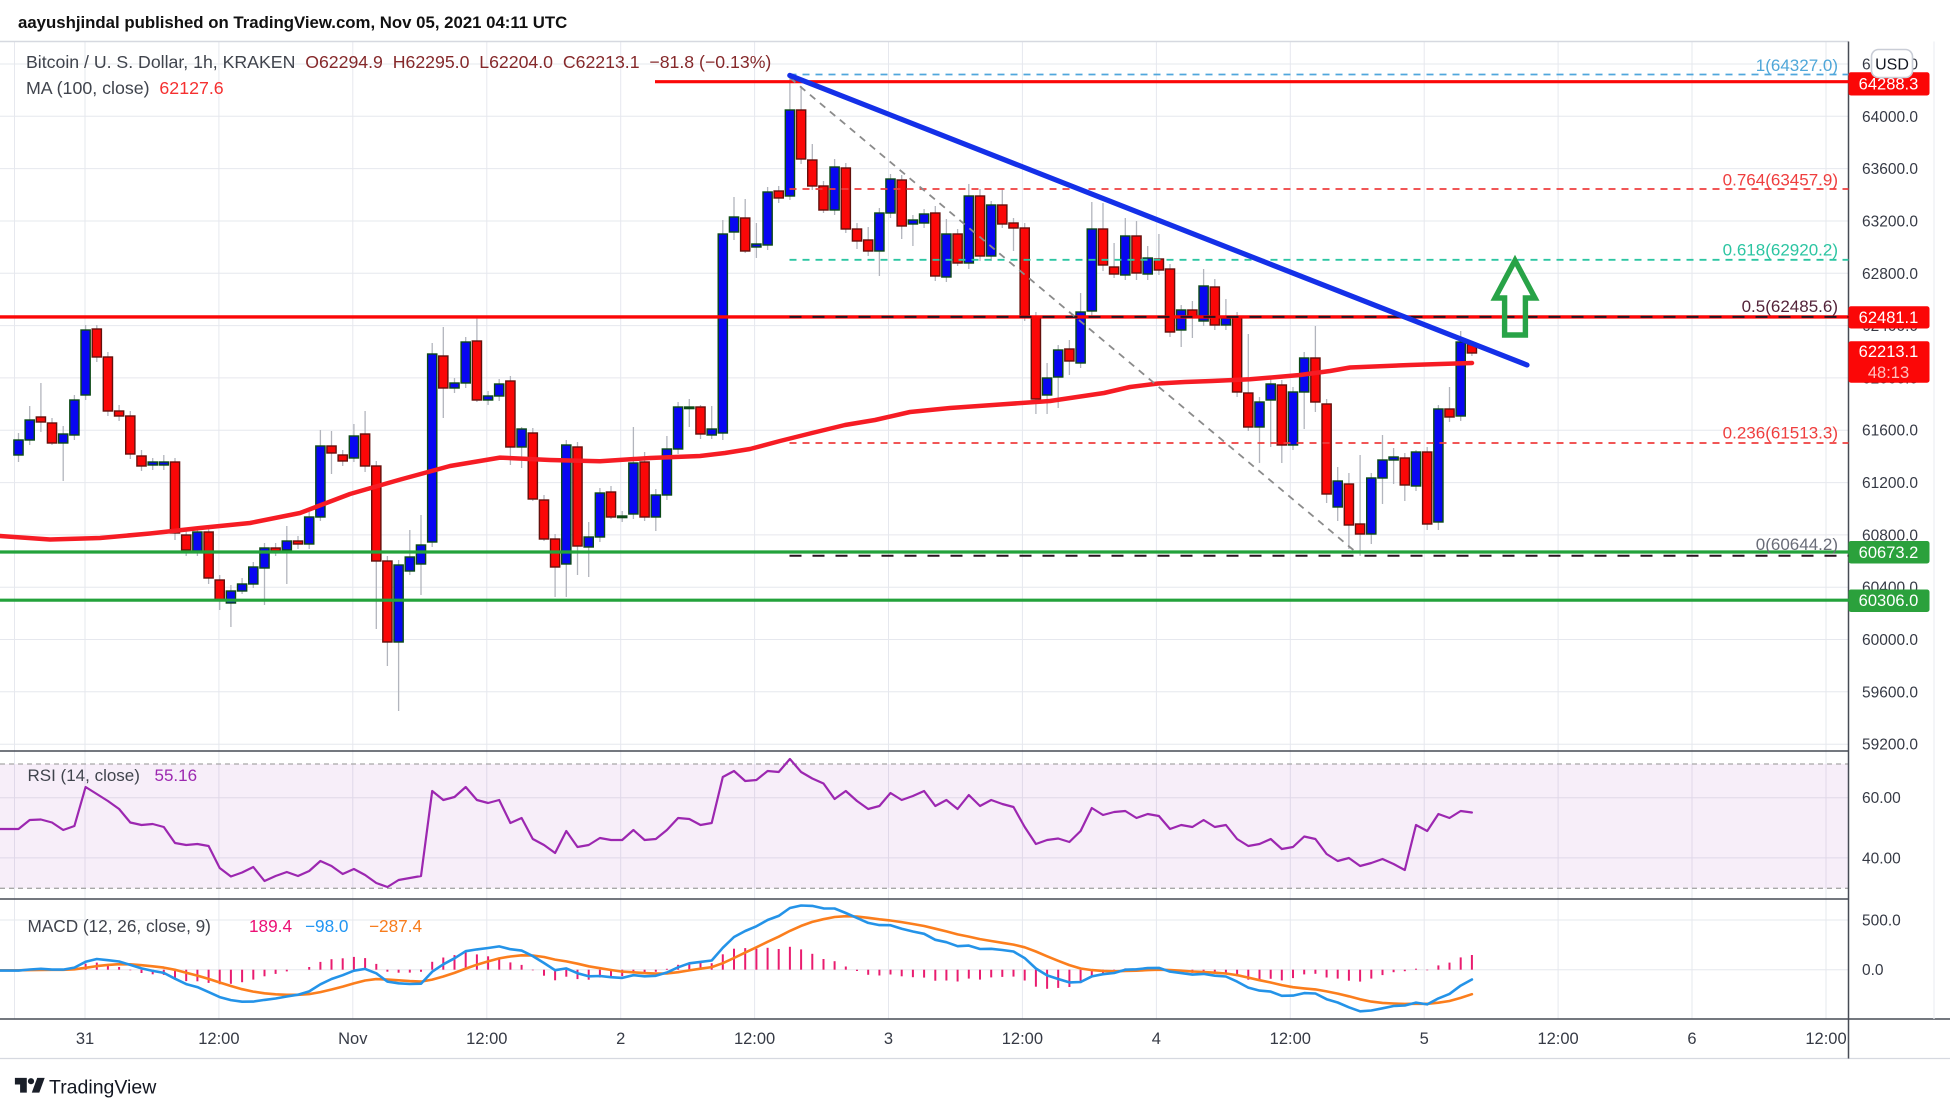 This screenshot has height=1113, width=1950. What do you see at coordinates (1797, 544) in the screenshot?
I see `svg-text: 0(60644.2)` at bounding box center [1797, 544].